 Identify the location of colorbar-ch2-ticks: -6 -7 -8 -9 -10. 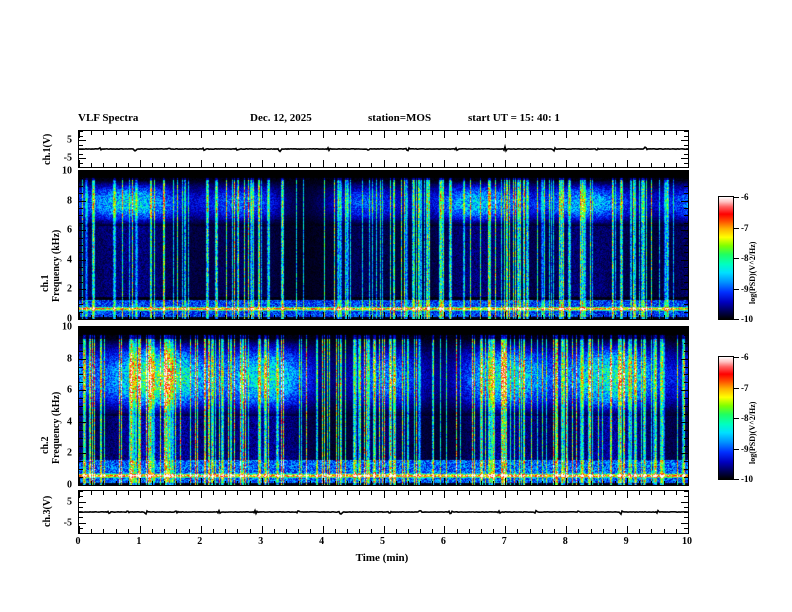
(754, 418).